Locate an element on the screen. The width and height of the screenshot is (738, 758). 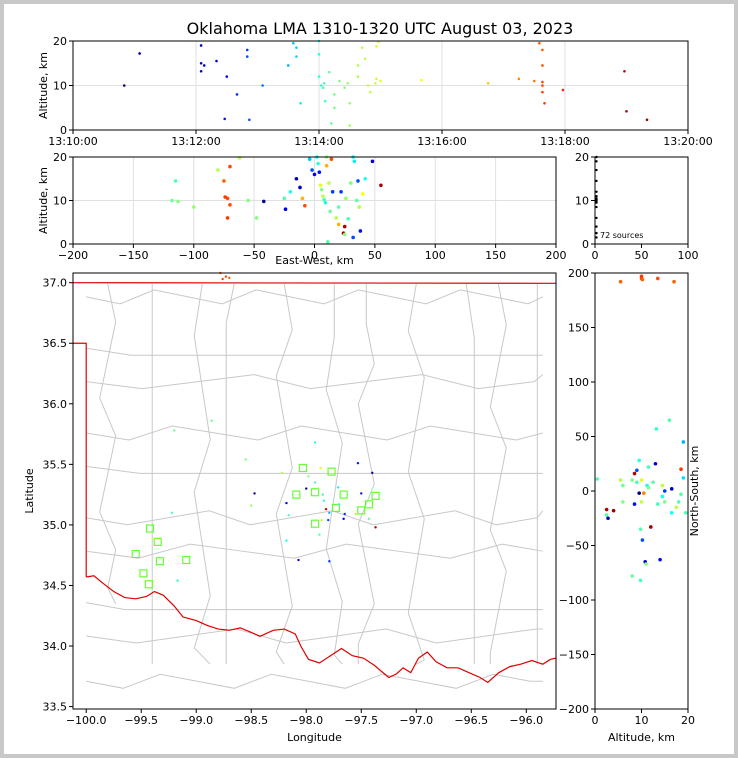
plan-view-ytick-label: 35.5 is located at coordinates (55, 464).